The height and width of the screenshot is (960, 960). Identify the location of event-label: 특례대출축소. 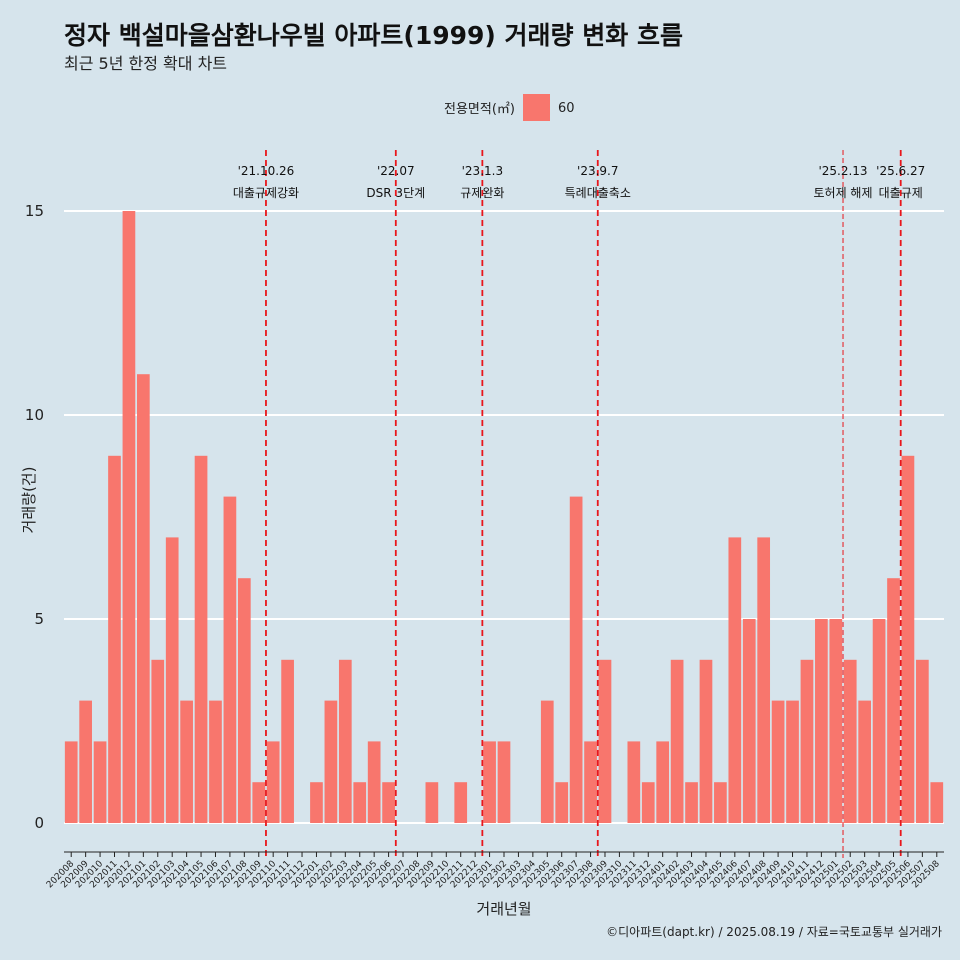
(598, 193).